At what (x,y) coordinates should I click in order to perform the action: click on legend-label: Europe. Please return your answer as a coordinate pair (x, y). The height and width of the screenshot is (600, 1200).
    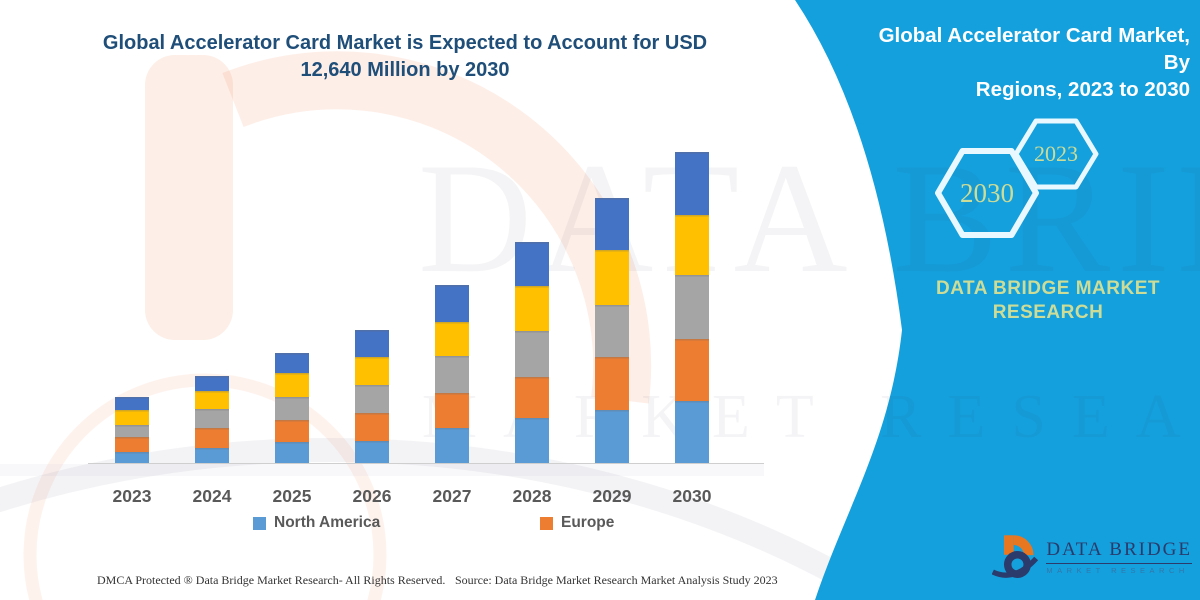
    Looking at the image, I should click on (588, 522).